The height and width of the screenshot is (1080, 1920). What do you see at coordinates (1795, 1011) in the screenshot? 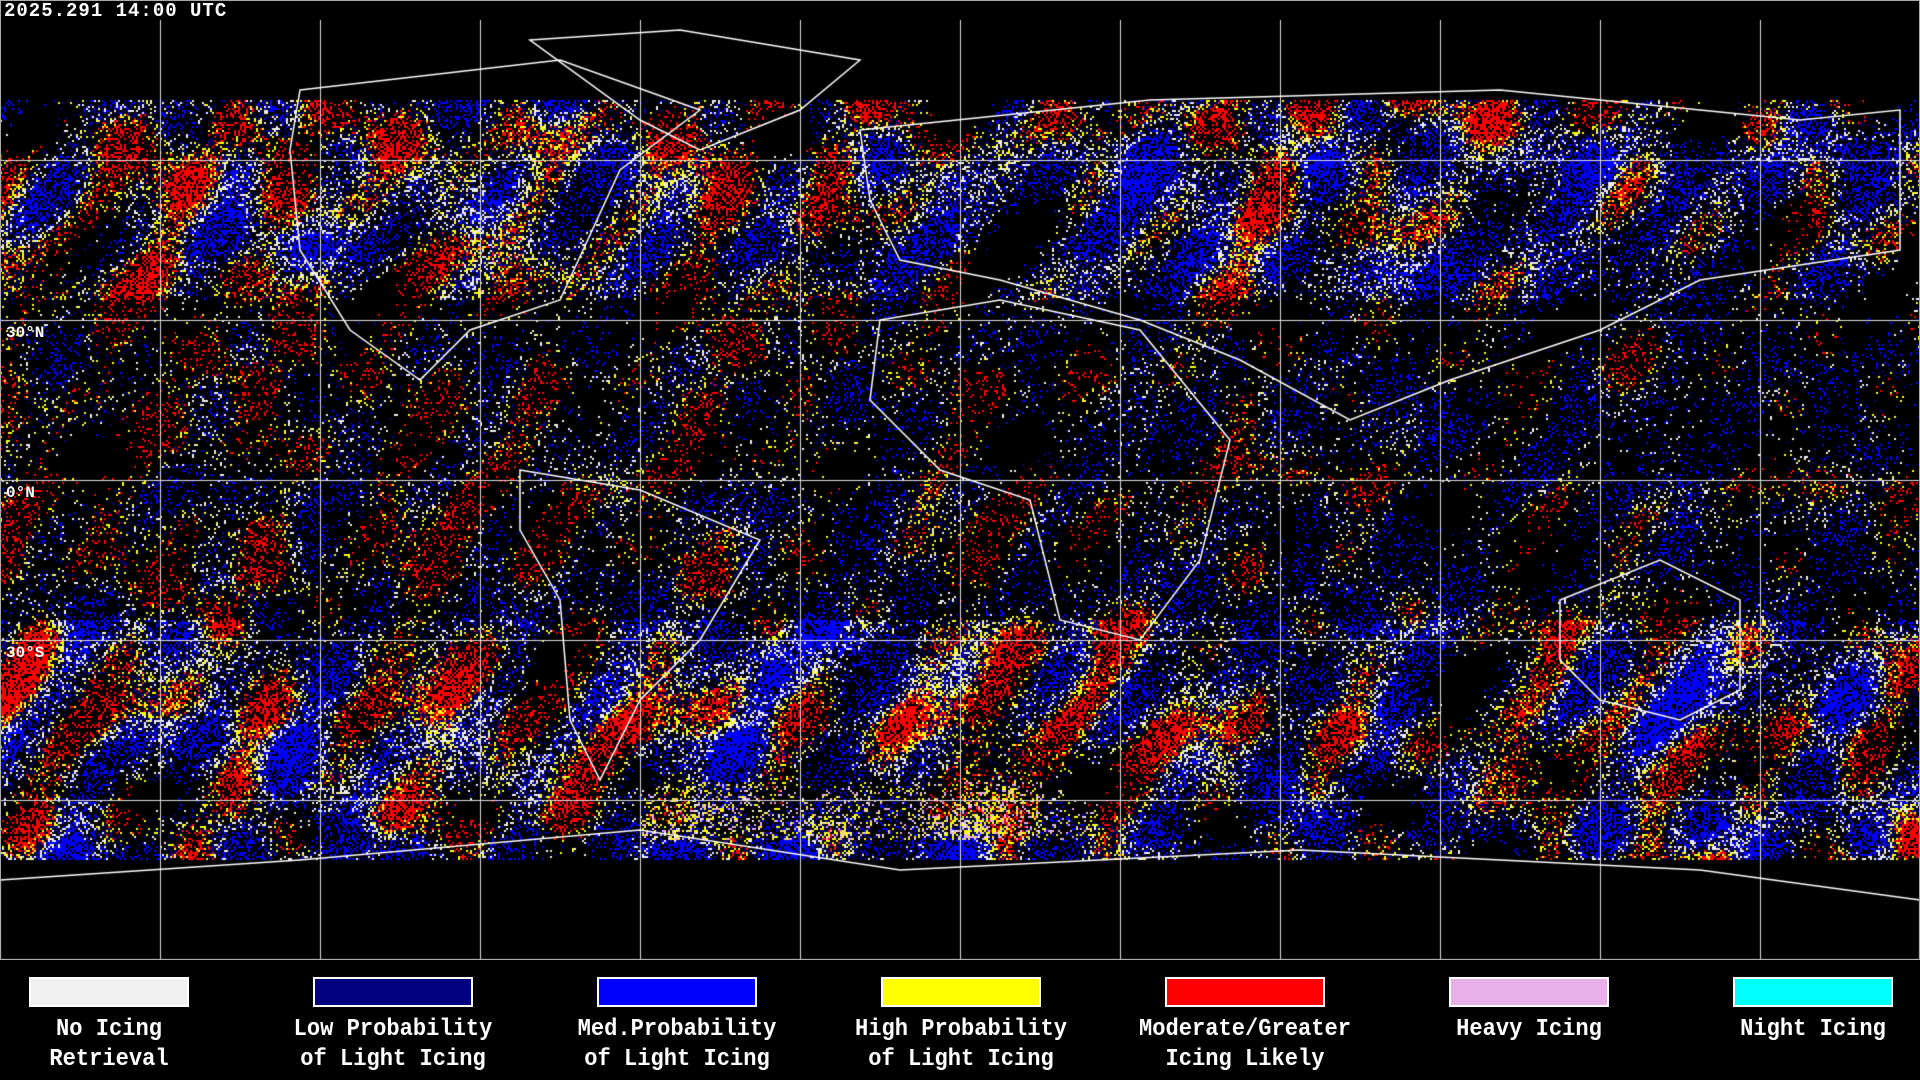
I see `legend-item: Night Icing` at bounding box center [1795, 1011].